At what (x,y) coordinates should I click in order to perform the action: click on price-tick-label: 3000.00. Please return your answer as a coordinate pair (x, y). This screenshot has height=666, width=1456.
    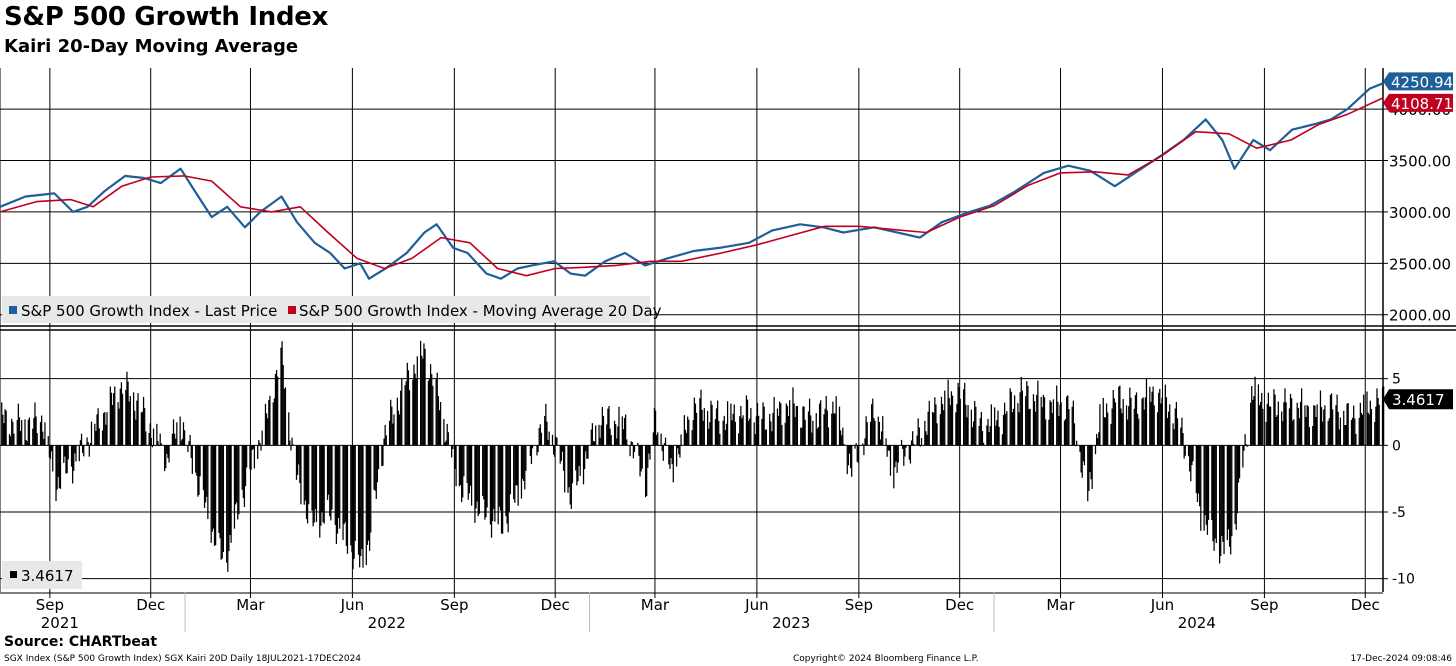
    Looking at the image, I should click on (1420, 213).